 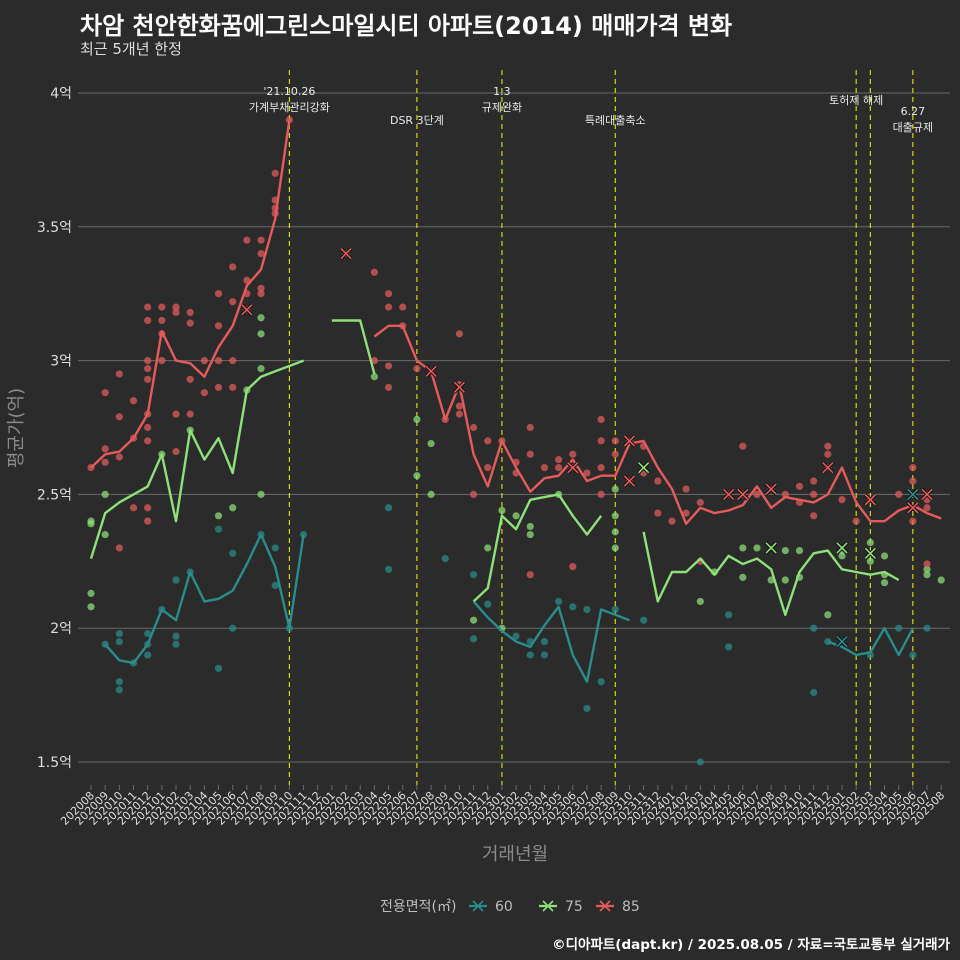 I want to click on y-axis-title: 평균가(억), so click(x=16, y=428).